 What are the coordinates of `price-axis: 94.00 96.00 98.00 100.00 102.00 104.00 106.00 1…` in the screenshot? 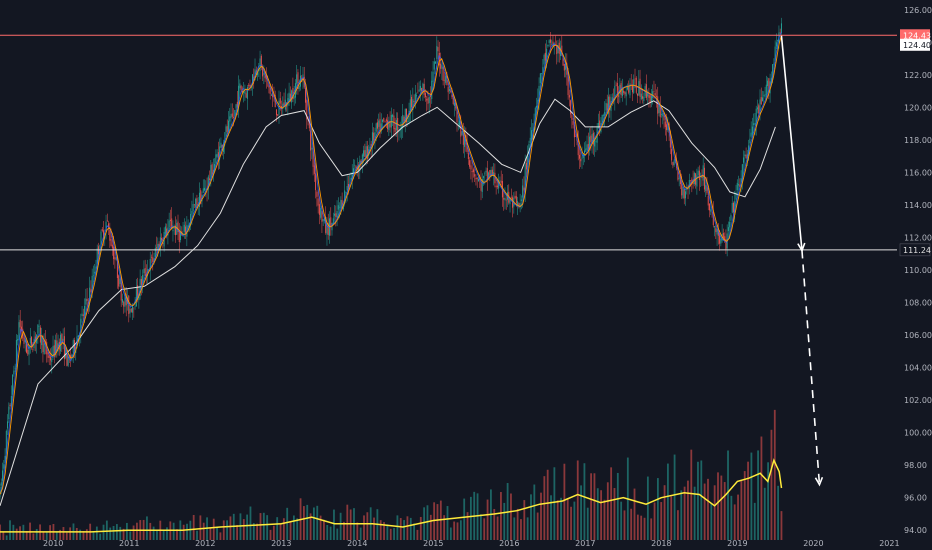 It's located at (918, 270).